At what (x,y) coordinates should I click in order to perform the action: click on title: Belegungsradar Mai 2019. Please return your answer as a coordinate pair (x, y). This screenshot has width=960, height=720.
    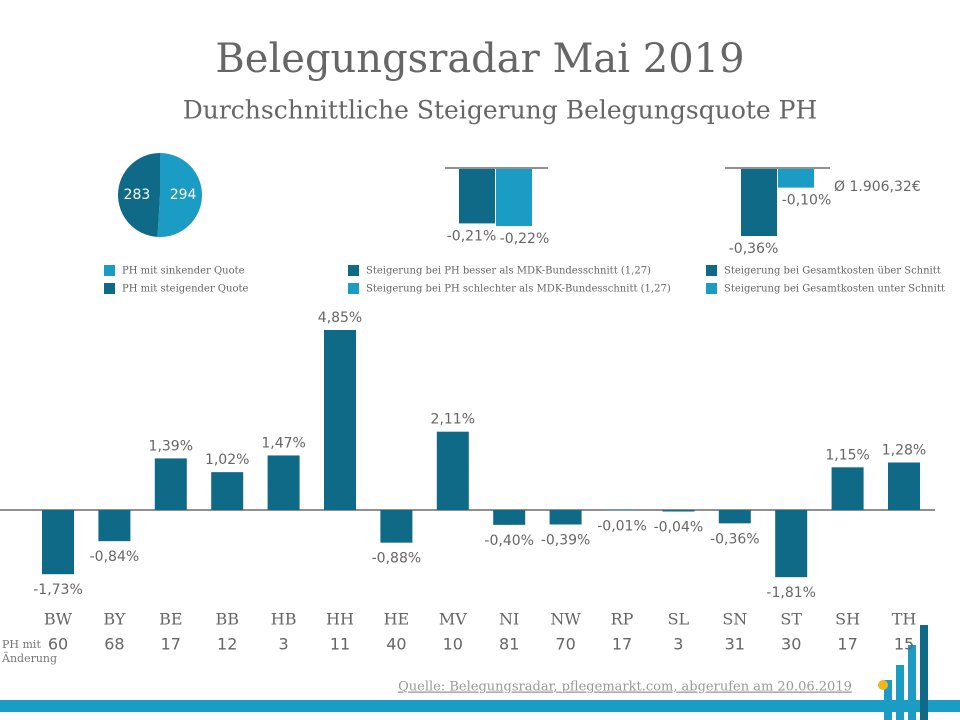
    Looking at the image, I should click on (479, 59).